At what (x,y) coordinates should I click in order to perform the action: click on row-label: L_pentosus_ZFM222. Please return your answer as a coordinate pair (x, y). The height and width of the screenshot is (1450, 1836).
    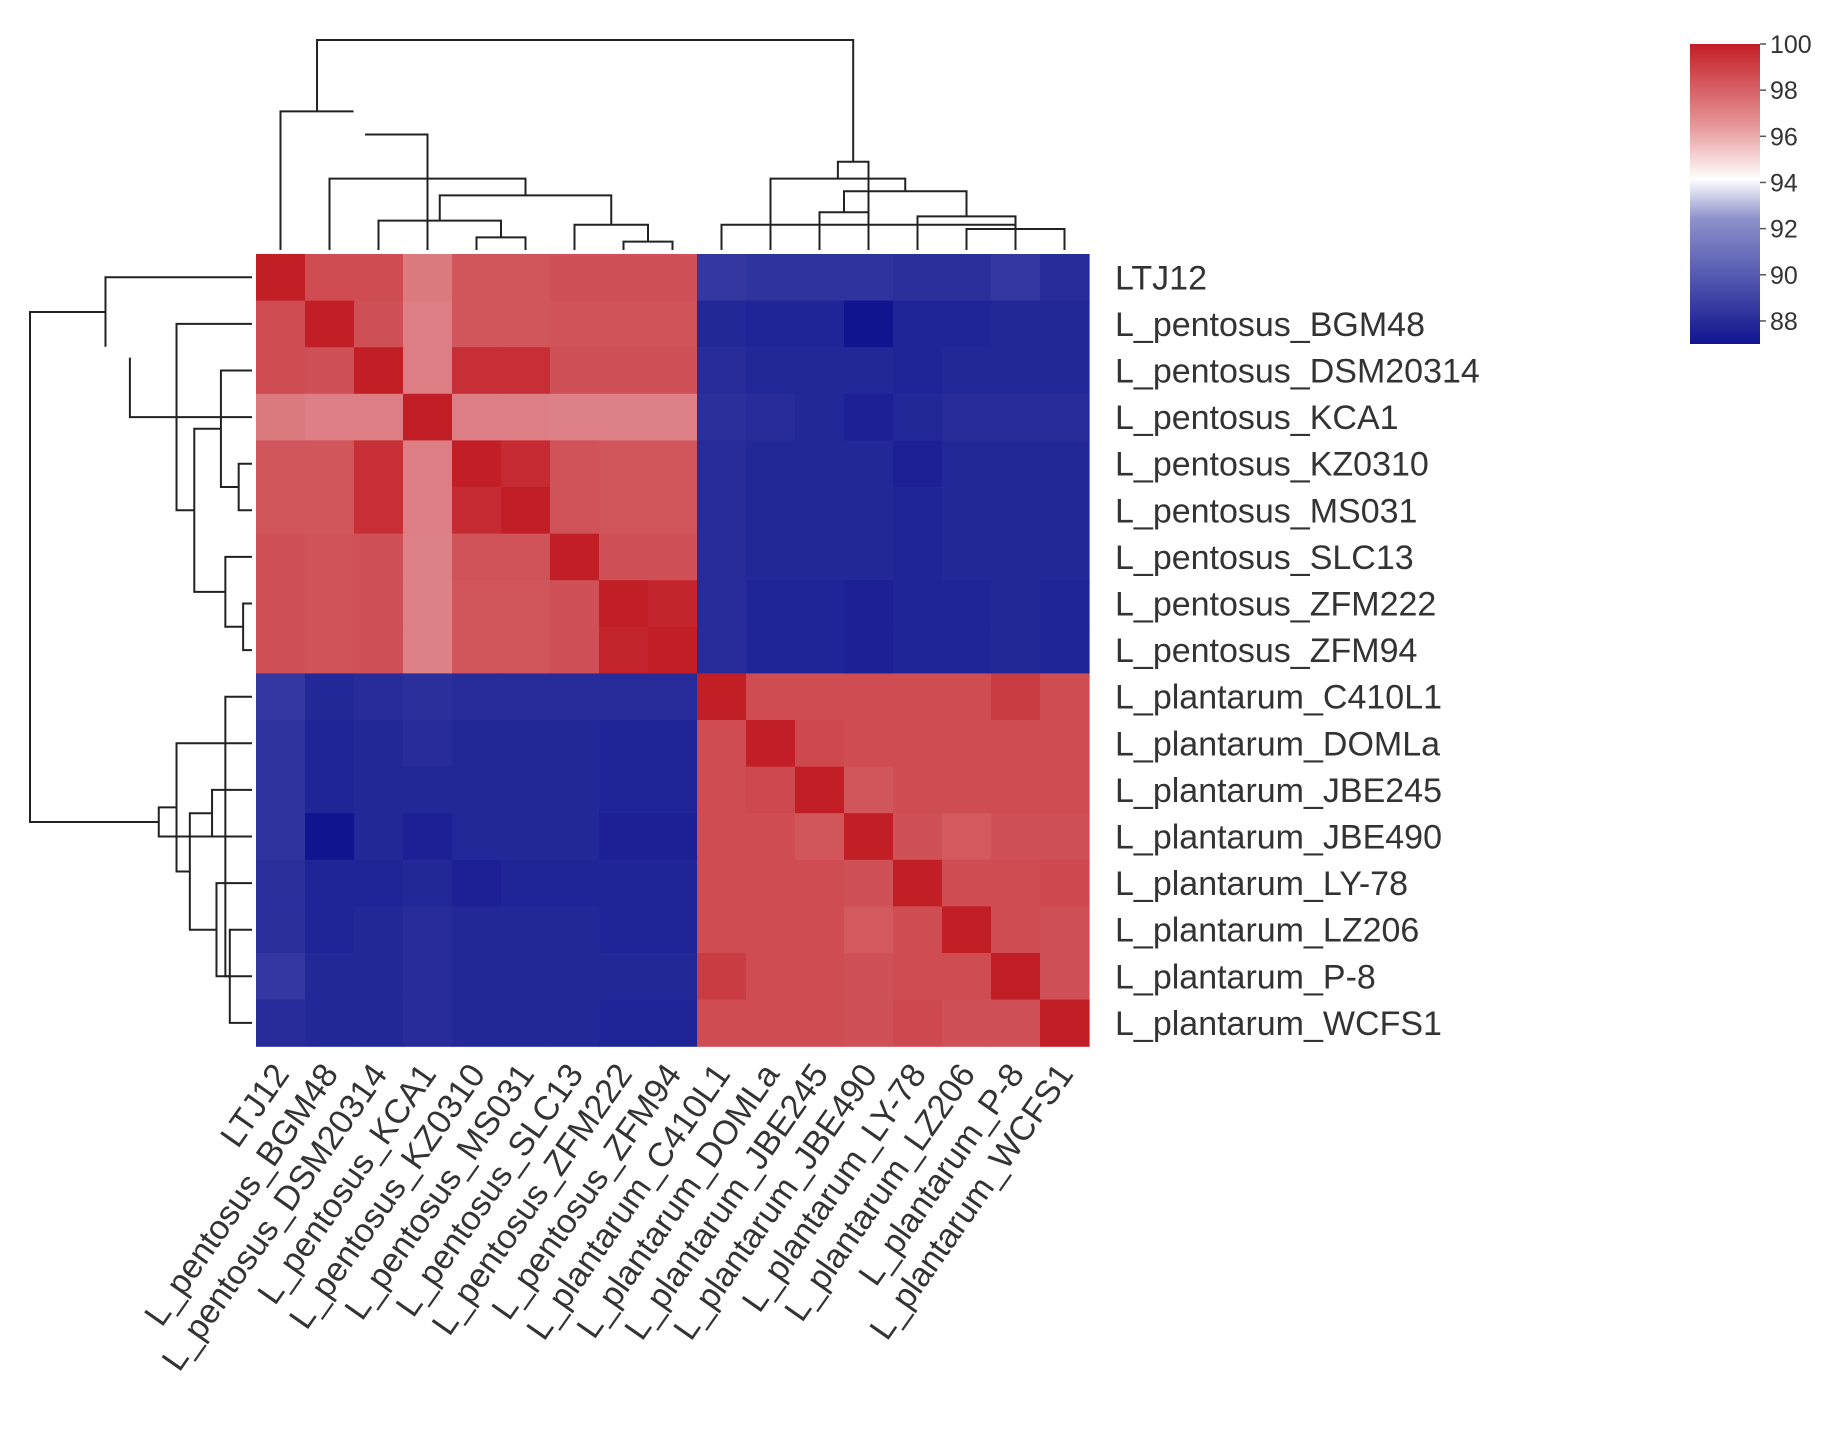
    Looking at the image, I should click on (1275, 605).